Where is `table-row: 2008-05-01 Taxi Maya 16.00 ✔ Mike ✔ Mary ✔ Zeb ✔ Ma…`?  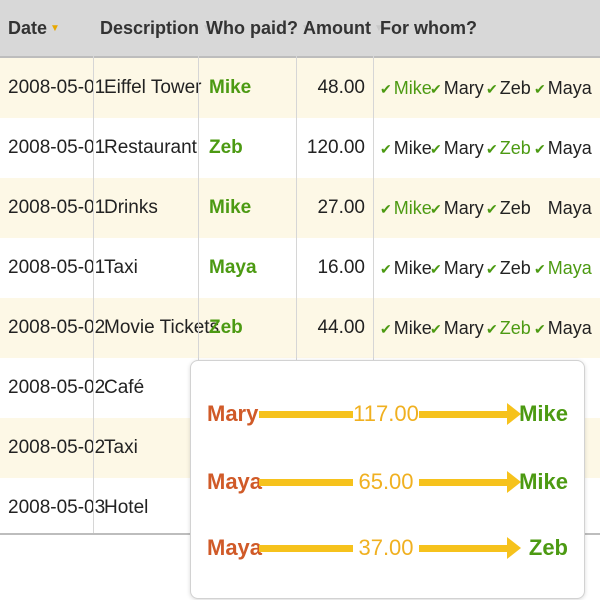 table-row: 2008-05-01 Taxi Maya 16.00 ✔ Mike ✔ Mary ✔ Zeb ✔ Ma… is located at coordinates (300, 268).